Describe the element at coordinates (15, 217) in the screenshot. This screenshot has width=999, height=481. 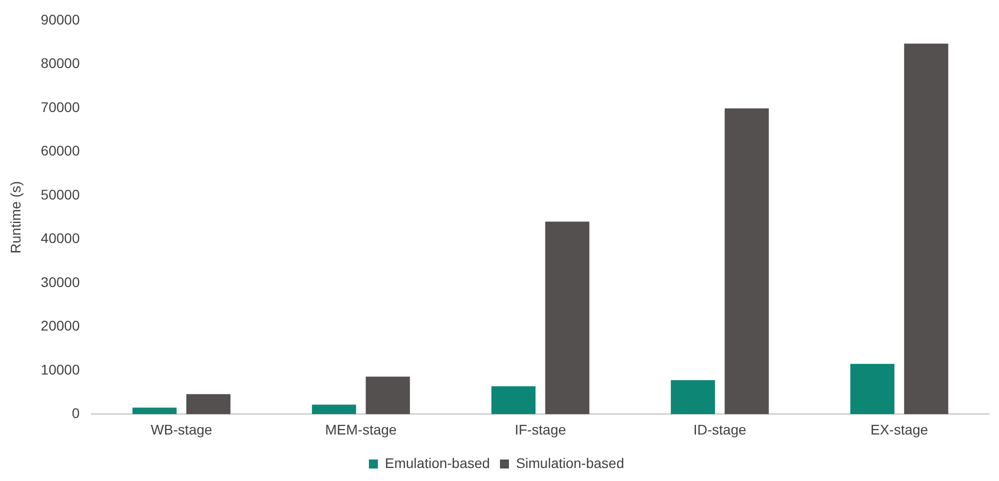
I see `y-axis-title: Runtime (s)` at that location.